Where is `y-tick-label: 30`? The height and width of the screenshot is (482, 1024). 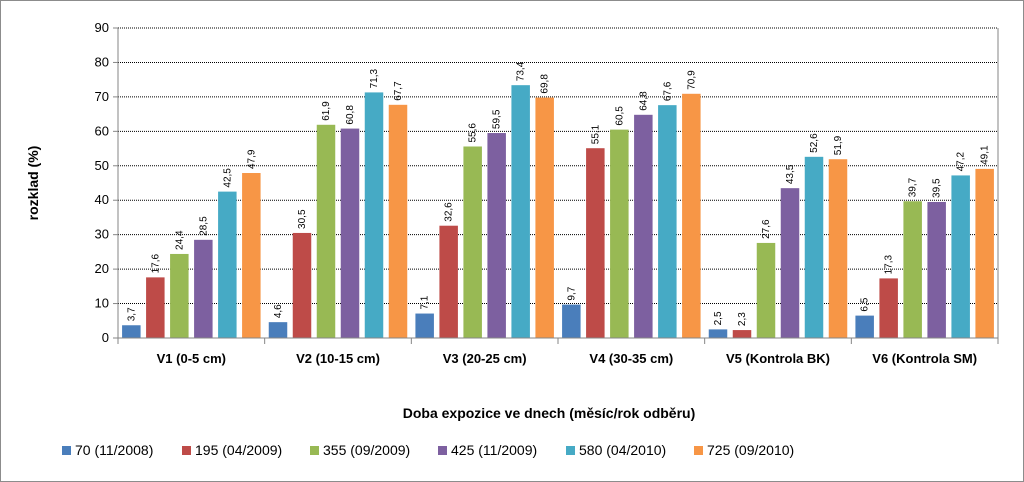
y-tick-label: 30 is located at coordinates (102, 234).